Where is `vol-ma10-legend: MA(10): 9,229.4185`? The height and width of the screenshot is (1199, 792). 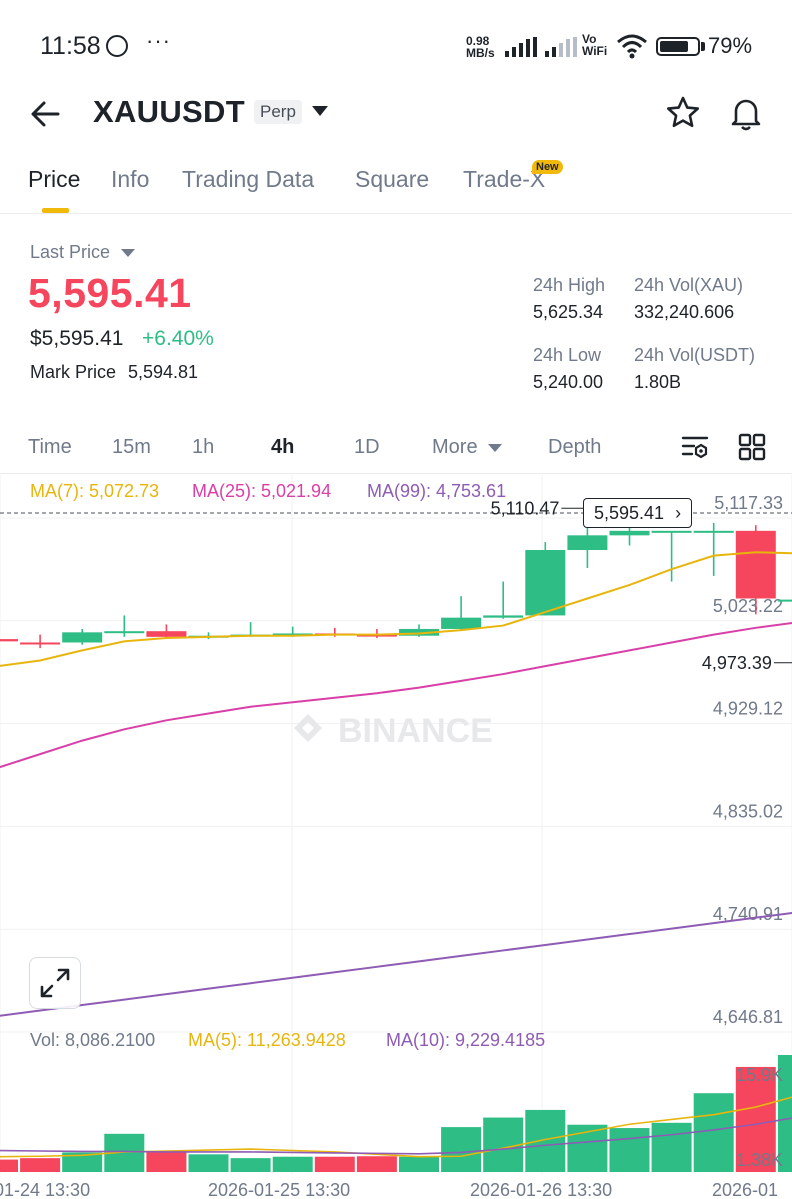 vol-ma10-legend: MA(10): 9,229.4185 is located at coordinates (466, 1040).